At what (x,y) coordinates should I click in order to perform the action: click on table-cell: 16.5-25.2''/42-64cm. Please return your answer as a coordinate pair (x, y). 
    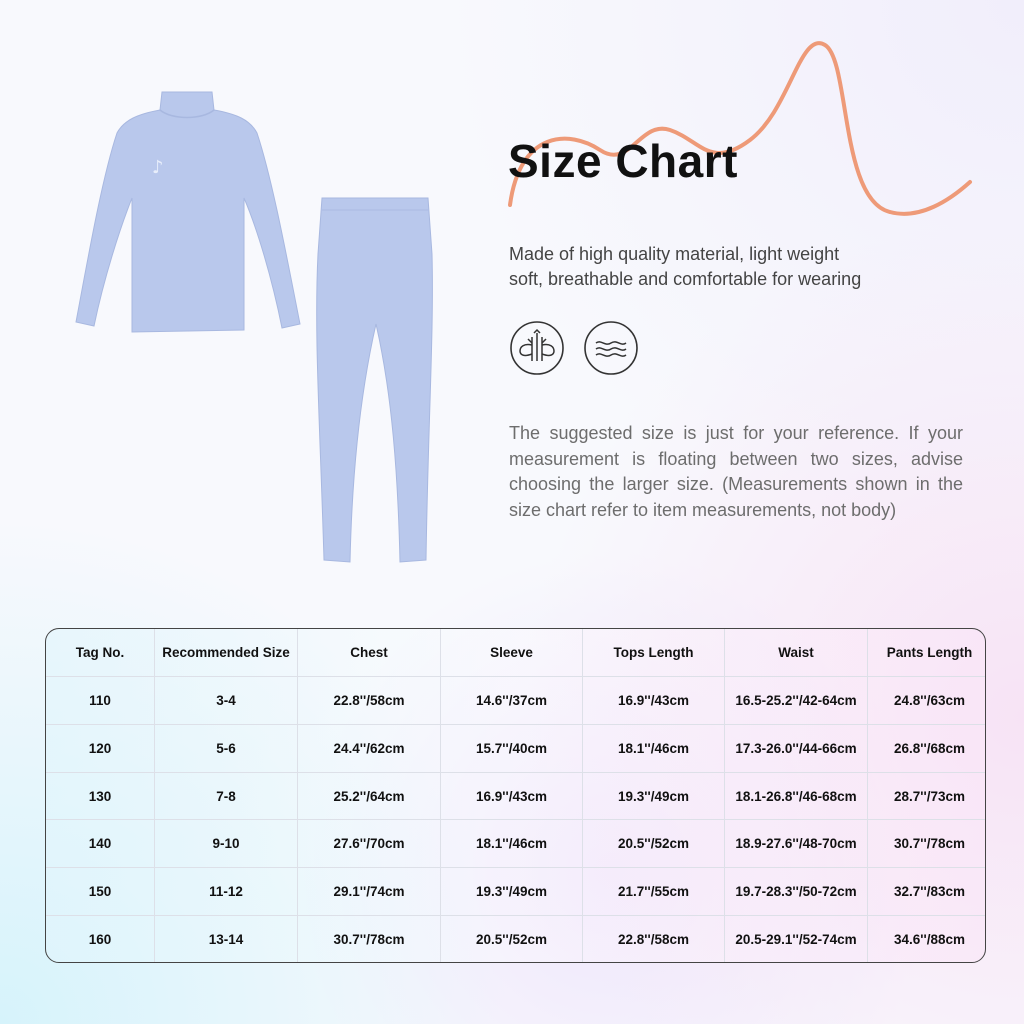
    Looking at the image, I should click on (796, 700).